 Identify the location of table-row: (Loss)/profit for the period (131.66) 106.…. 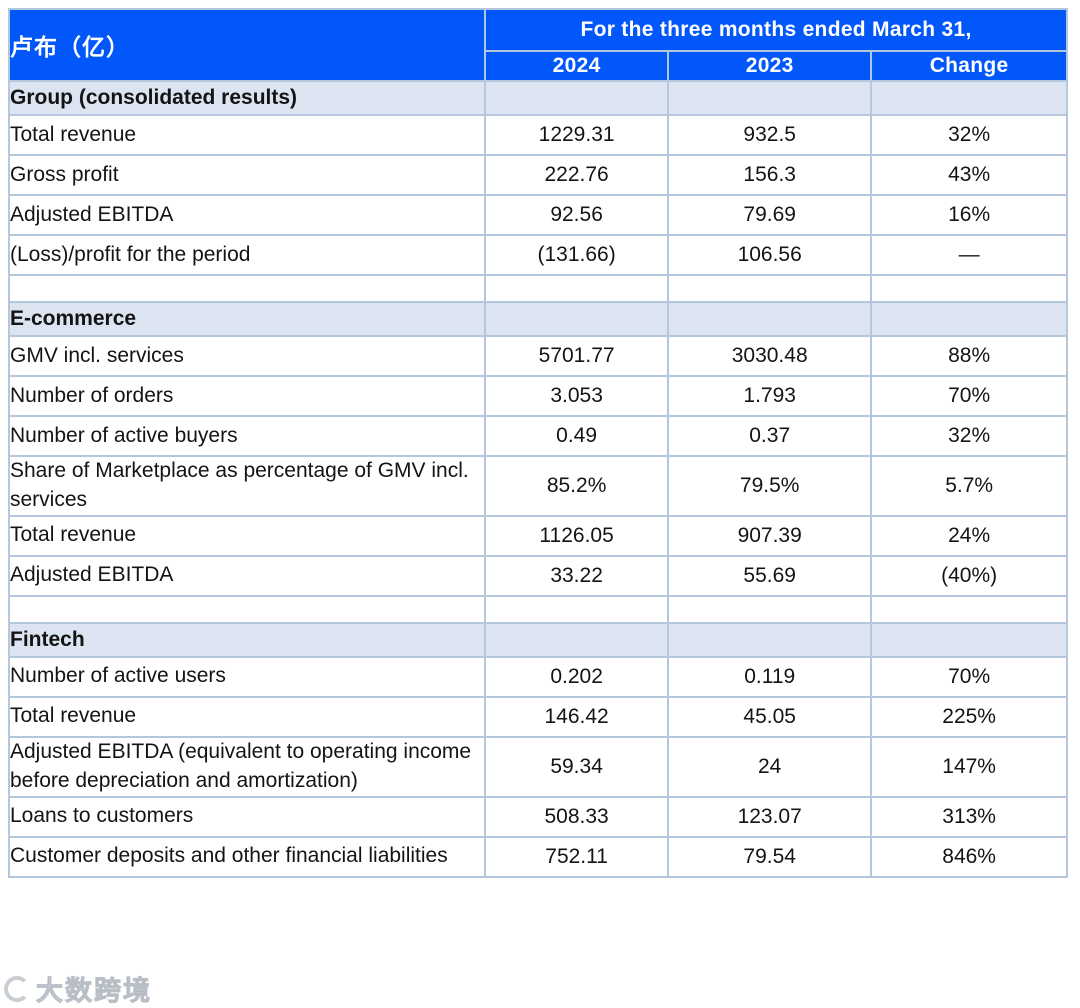
(537, 255).